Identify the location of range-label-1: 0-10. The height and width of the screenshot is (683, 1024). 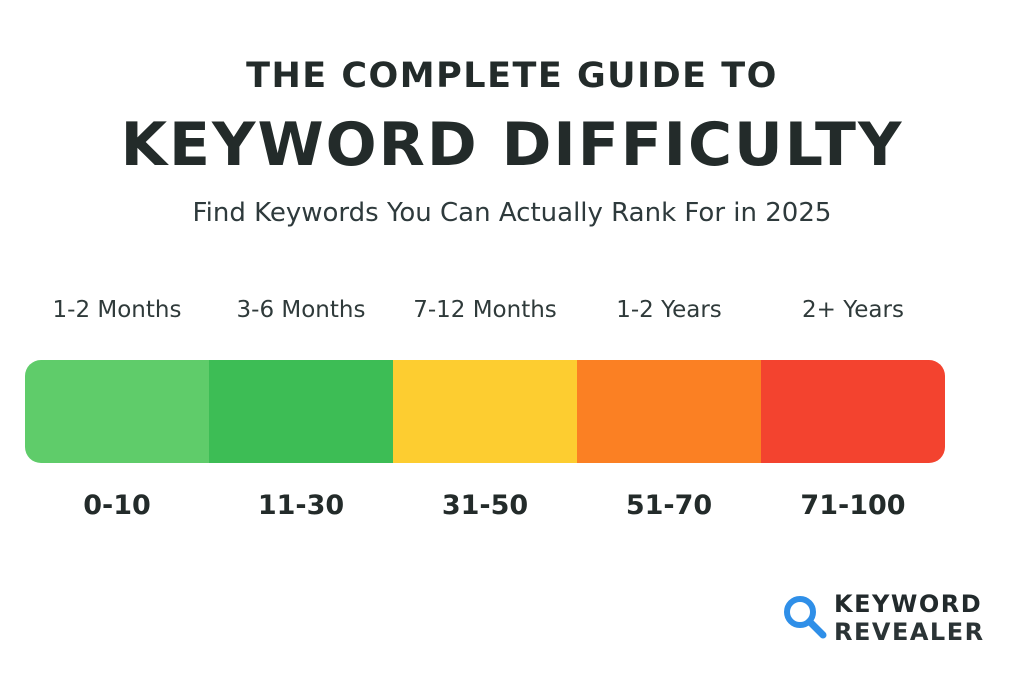
(117, 505).